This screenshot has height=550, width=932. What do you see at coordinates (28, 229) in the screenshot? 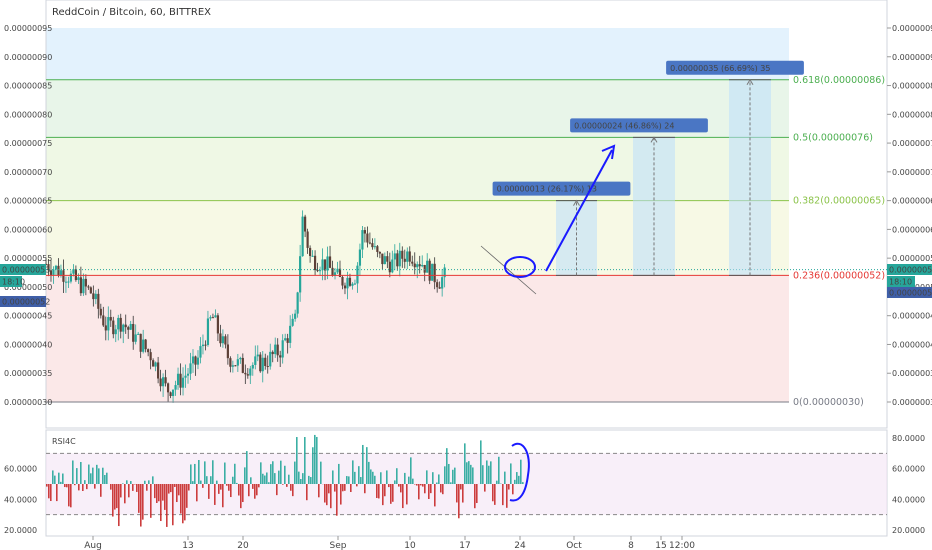
I see `y-tick-left-7: 0.00000060` at bounding box center [28, 229].